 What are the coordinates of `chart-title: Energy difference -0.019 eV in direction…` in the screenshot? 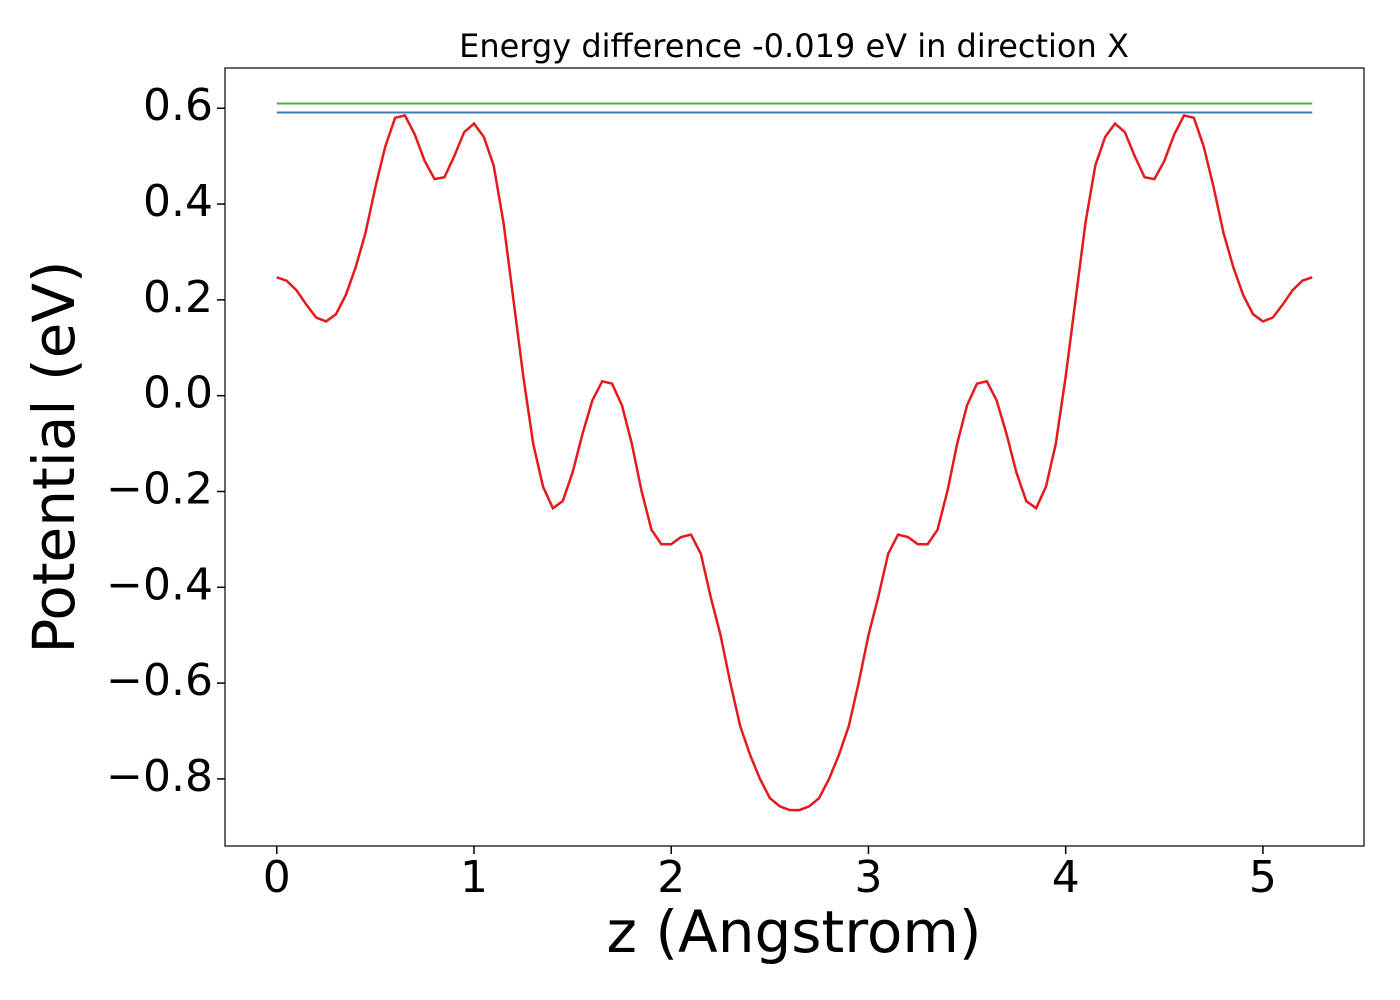 It's located at (794, 46).